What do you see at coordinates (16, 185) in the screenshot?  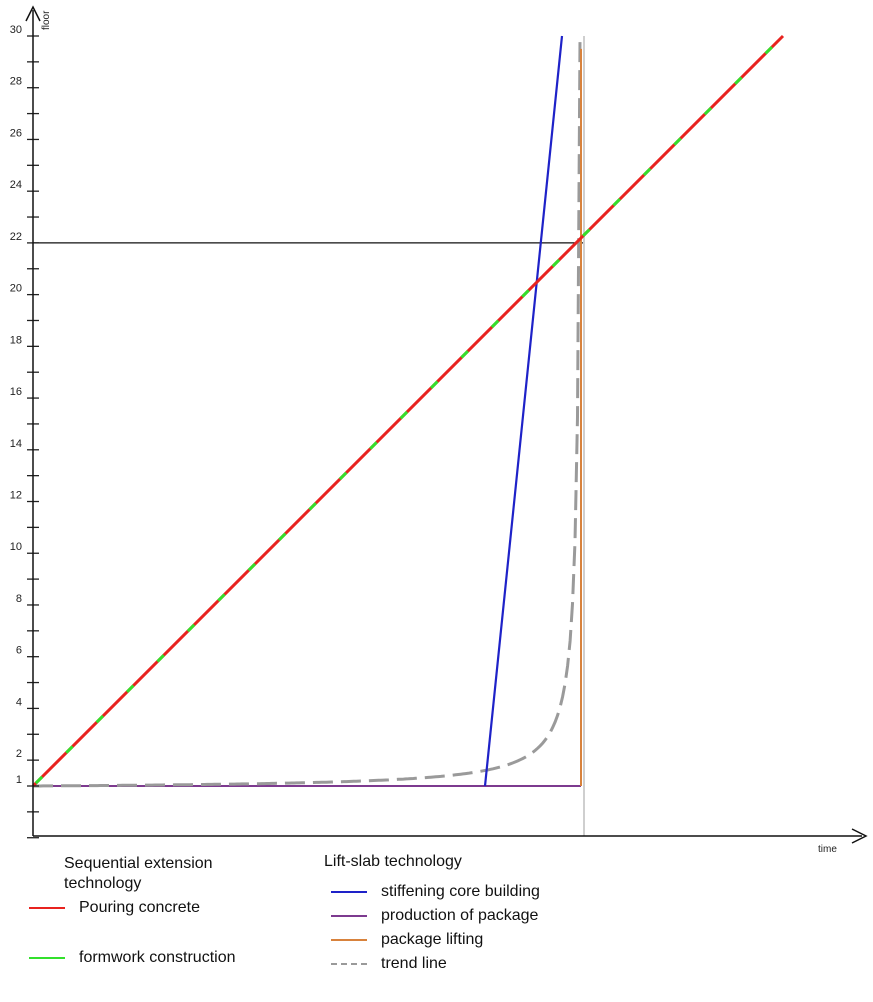 I see `y-tick-label: 24` at bounding box center [16, 185].